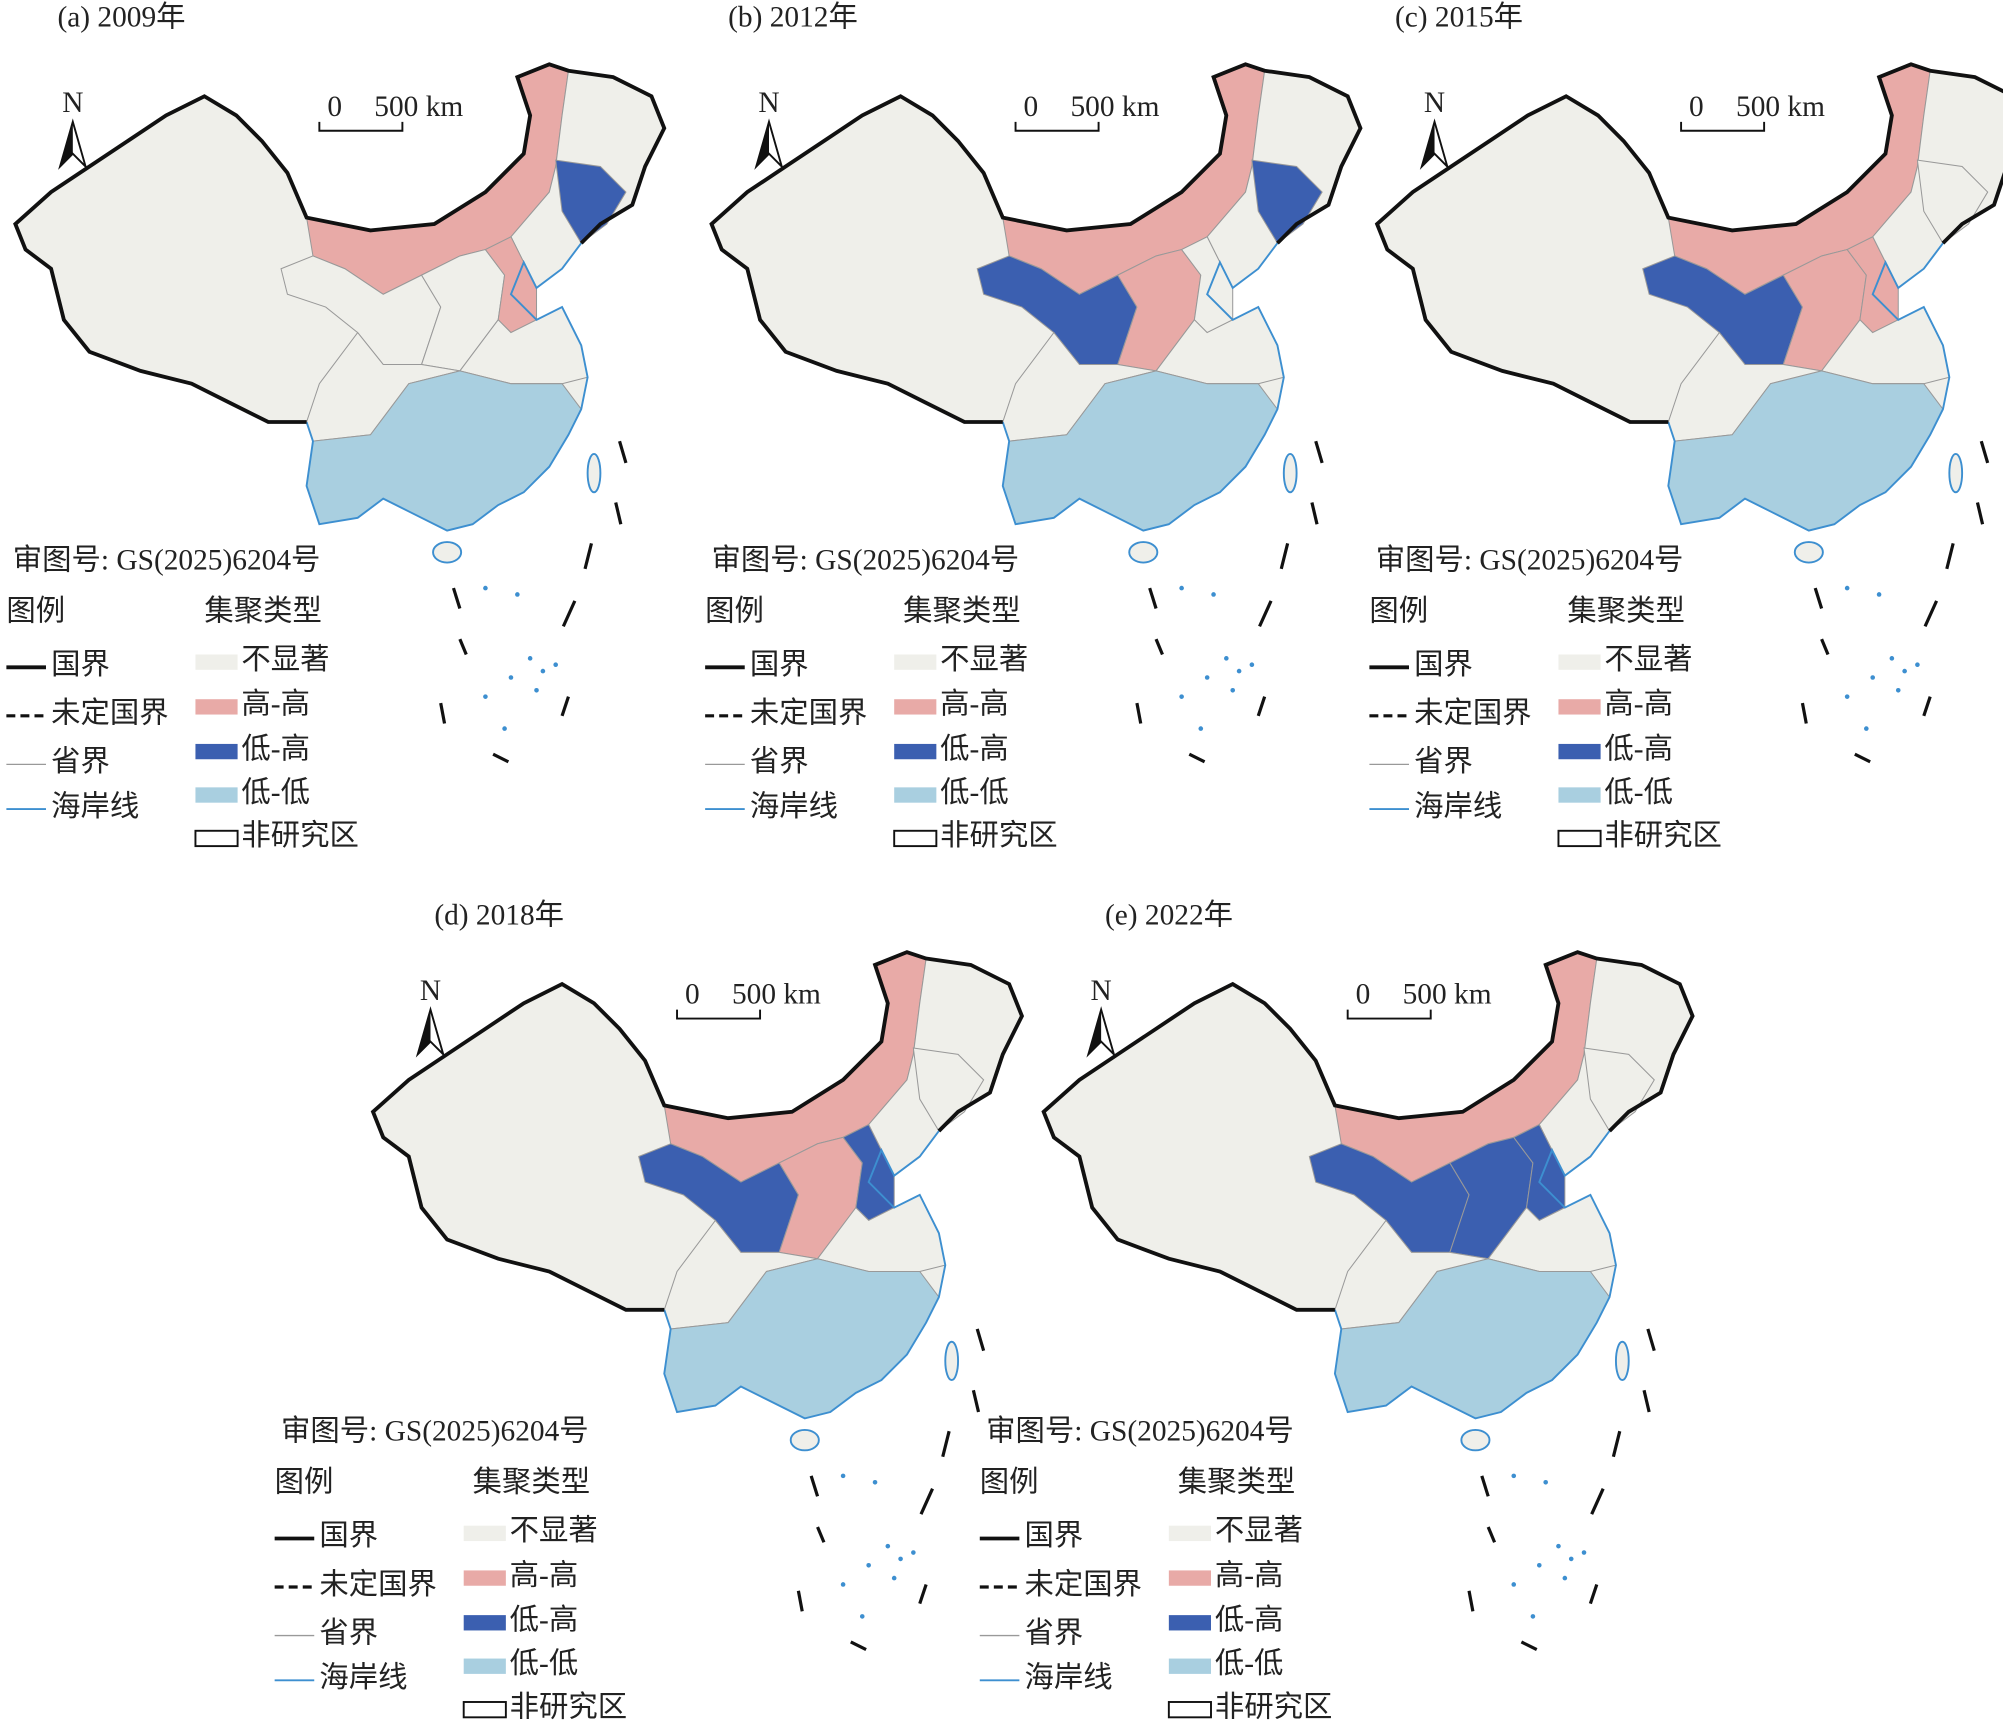 Image resolution: width=2003 pixels, height=1728 pixels. Describe the element at coordinates (1473, 713) in the screenshot. I see `legend-label: 未定国界` at that location.